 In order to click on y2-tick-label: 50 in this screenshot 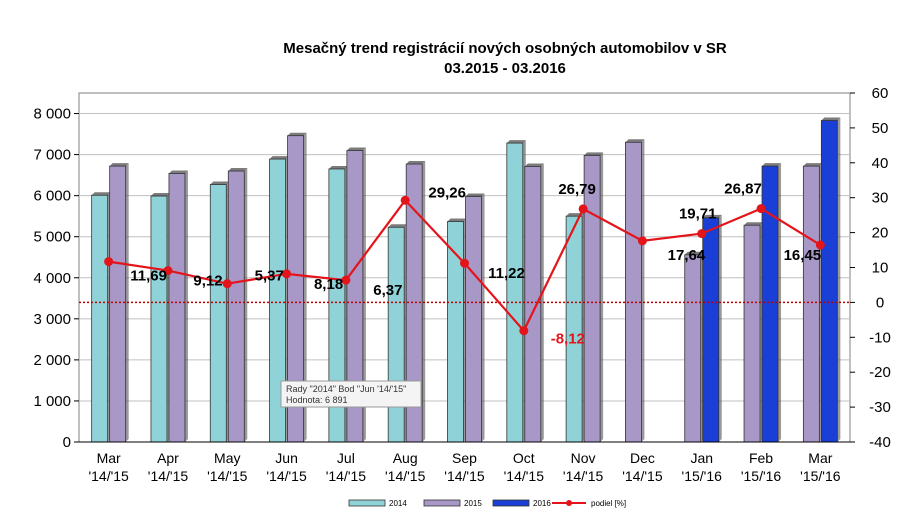, I will do `click(880, 128)`.